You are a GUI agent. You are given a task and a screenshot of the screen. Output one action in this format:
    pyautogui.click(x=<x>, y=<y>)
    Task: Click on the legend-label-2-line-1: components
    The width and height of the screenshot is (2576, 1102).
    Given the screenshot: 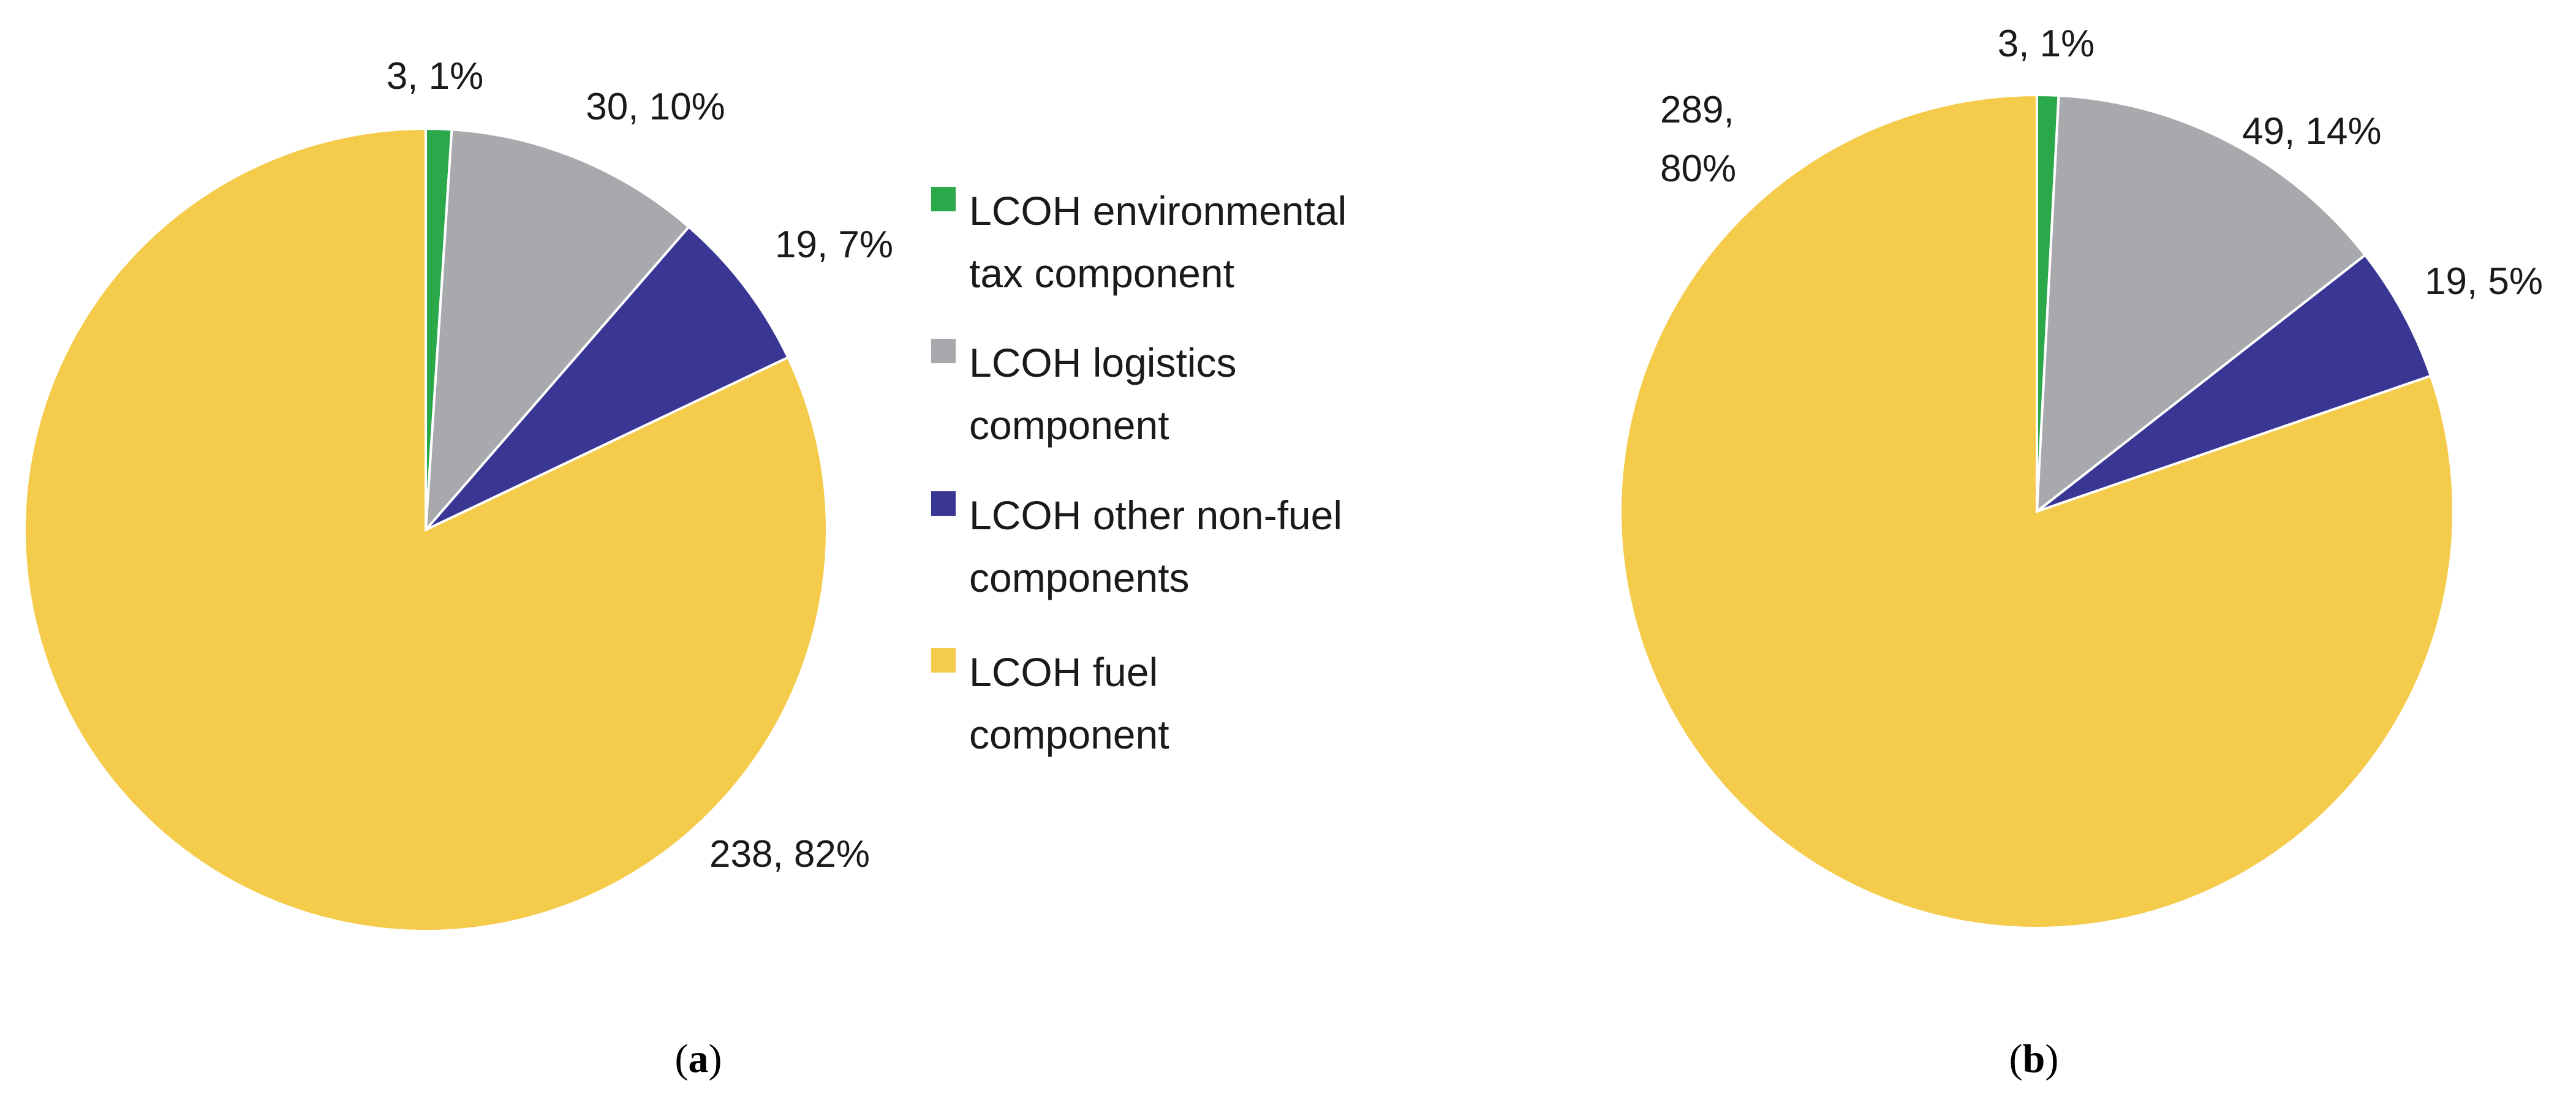 What is the action you would take?
    pyautogui.click(x=1079, y=577)
    